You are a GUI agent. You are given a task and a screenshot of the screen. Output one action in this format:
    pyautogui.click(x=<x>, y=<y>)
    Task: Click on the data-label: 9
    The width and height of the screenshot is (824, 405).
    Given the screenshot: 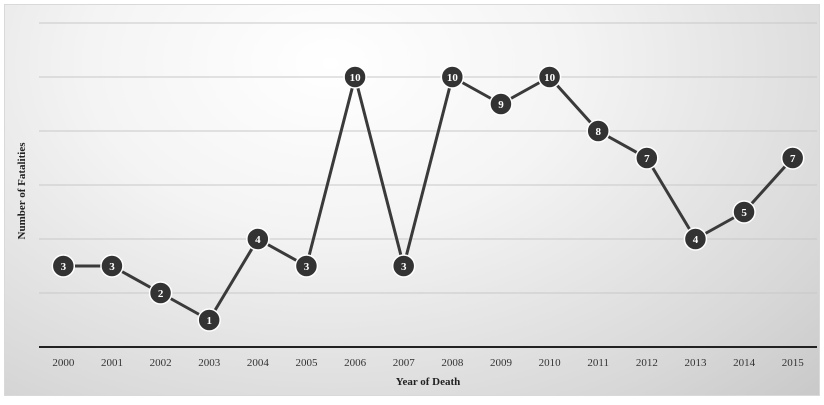 What is the action you would take?
    pyautogui.click(x=501, y=105)
    